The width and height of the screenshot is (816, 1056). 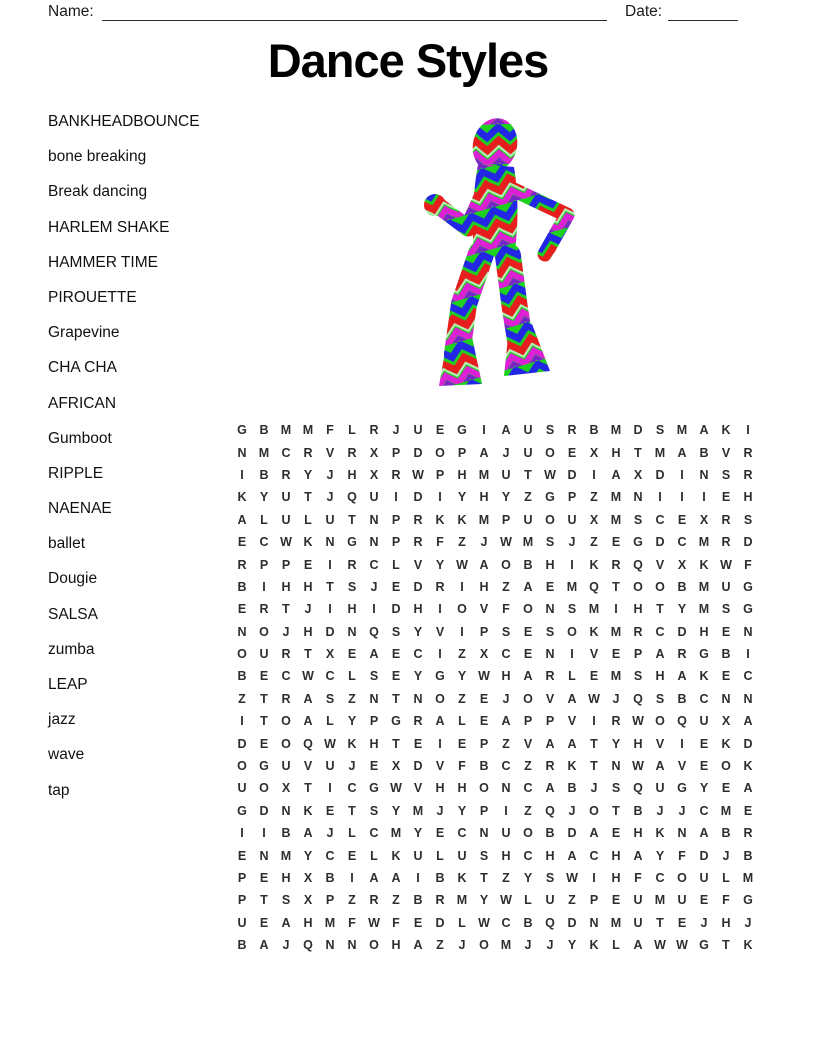 What do you see at coordinates (462, 721) in the screenshot?
I see `grid-cell: L` at bounding box center [462, 721].